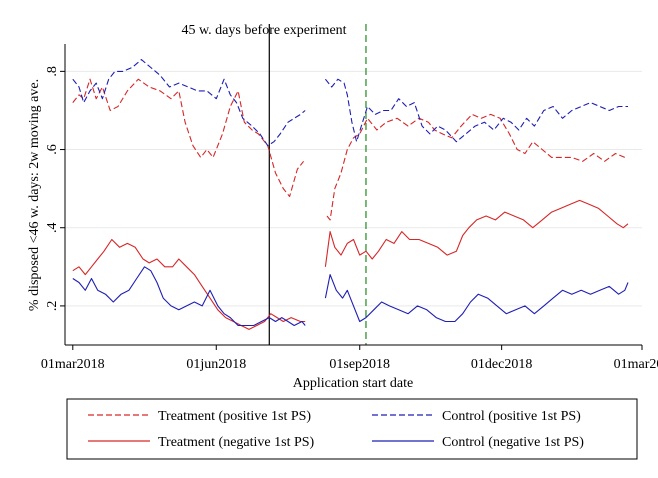  What do you see at coordinates (263, 30) in the screenshot?
I see `vline-annotation: 45 w. days before experiment` at bounding box center [263, 30].